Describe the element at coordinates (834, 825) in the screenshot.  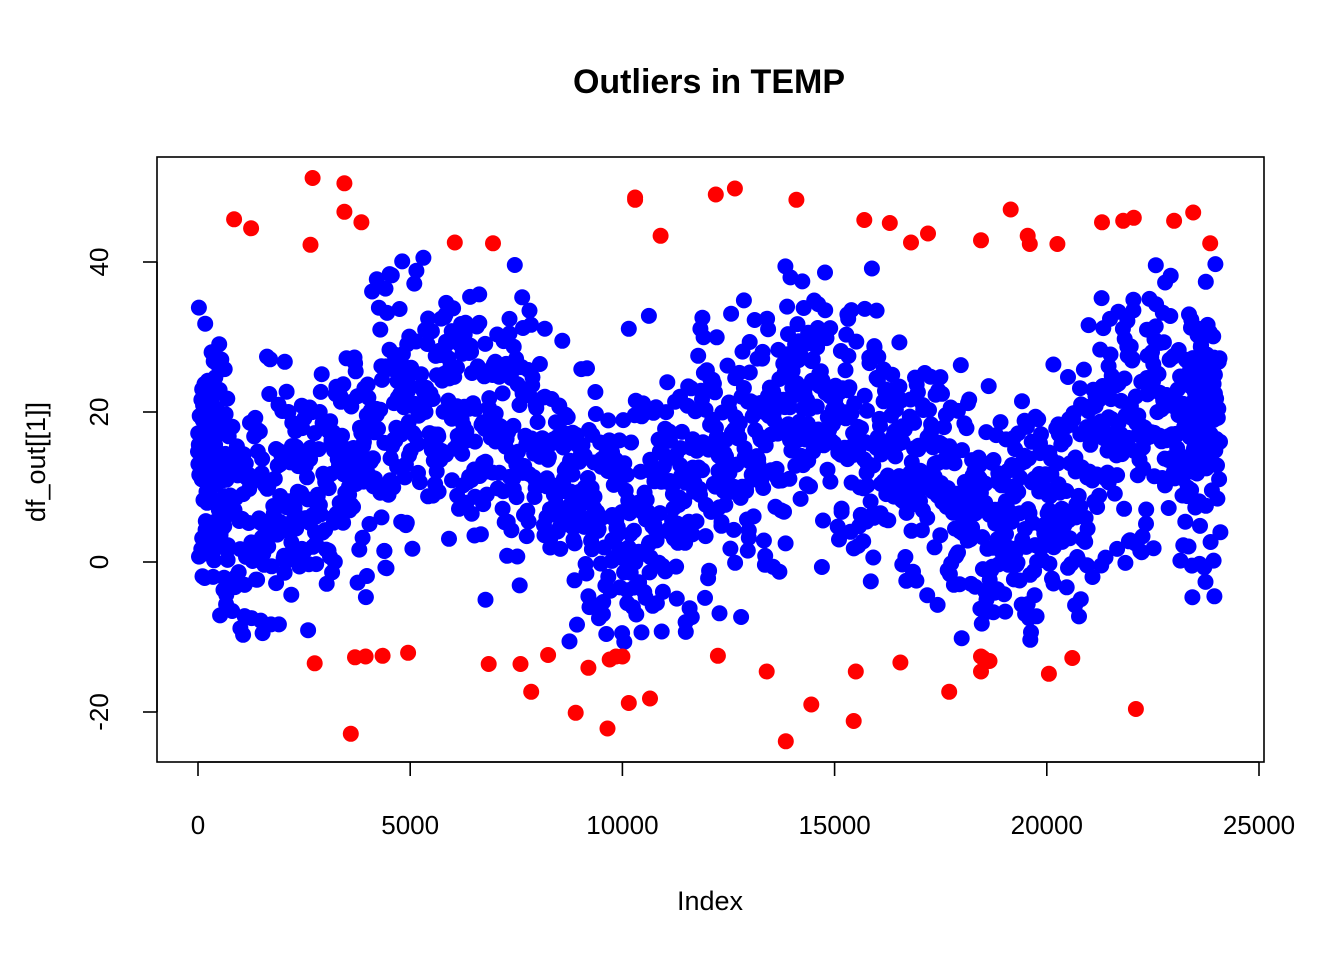
I see `x-tick-label: 15000` at that location.